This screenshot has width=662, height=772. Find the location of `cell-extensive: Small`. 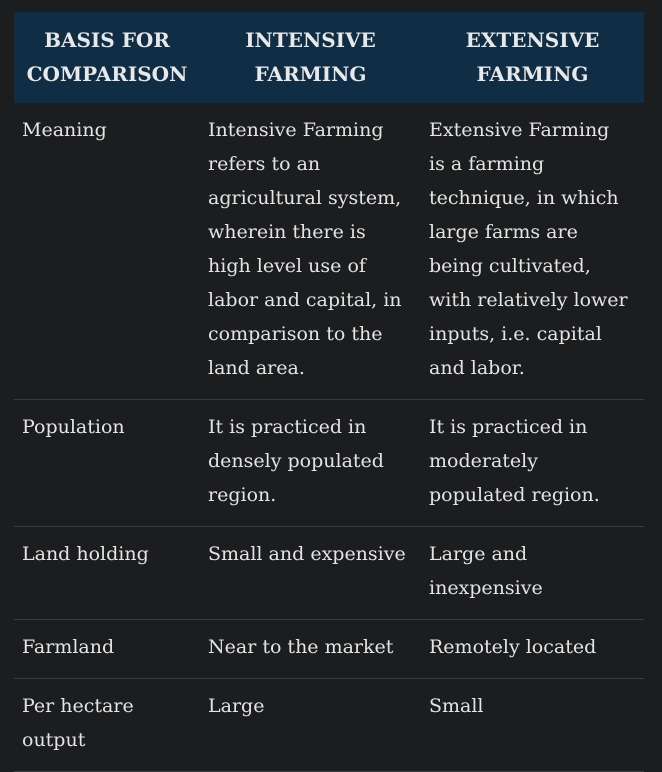

cell-extensive: Small is located at coordinates (532, 725).